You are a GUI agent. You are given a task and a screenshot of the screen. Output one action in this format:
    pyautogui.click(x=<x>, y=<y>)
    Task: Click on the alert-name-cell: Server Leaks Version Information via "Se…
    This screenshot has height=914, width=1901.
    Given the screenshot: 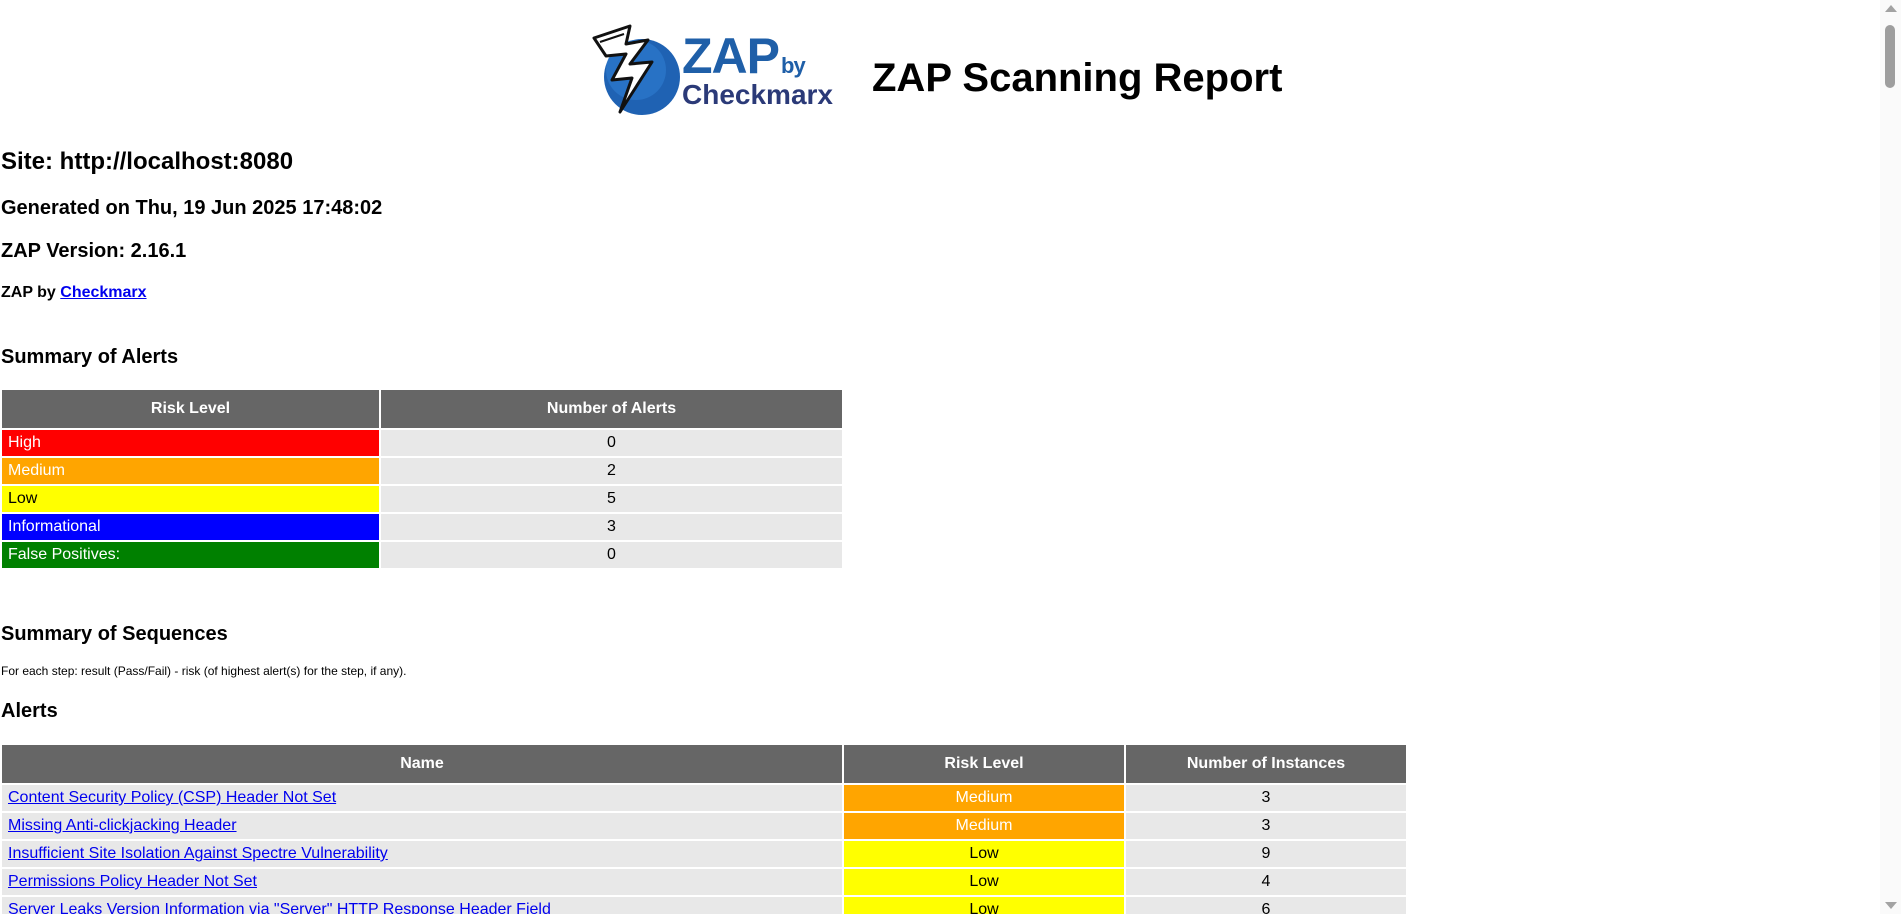 What is the action you would take?
    pyautogui.click(x=422, y=905)
    